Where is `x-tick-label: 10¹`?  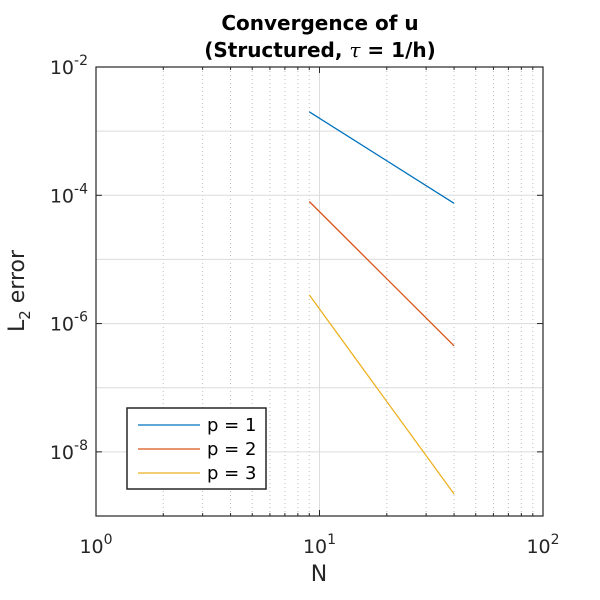
x-tick-label: 10¹ is located at coordinates (319, 545).